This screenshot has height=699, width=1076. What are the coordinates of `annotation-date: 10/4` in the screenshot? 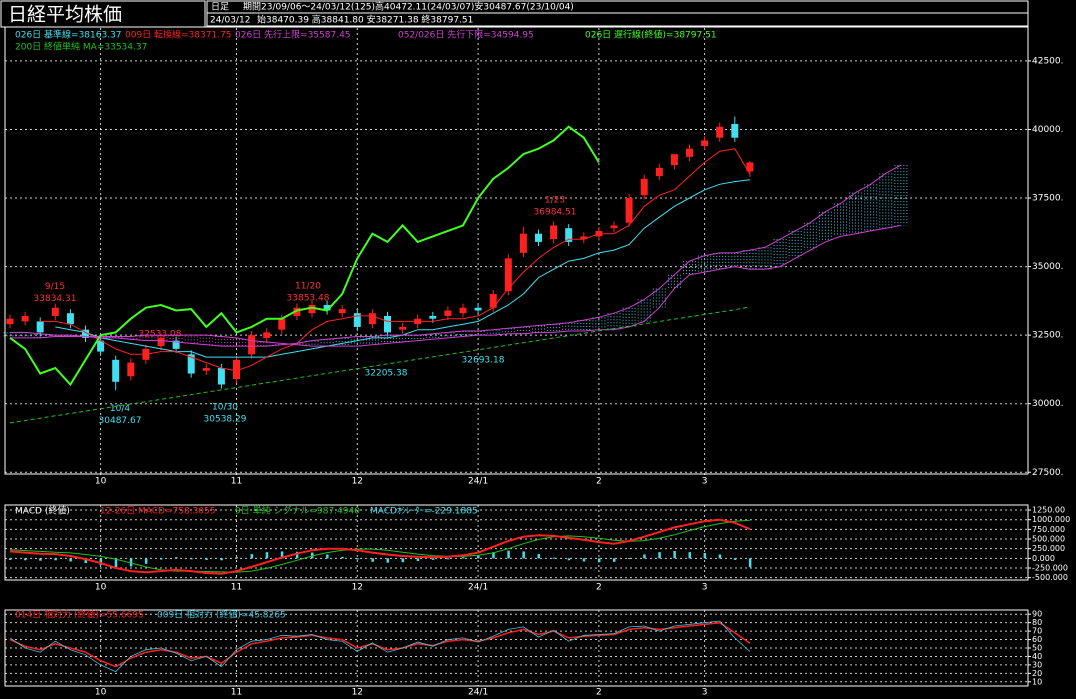 It's located at (120, 409).